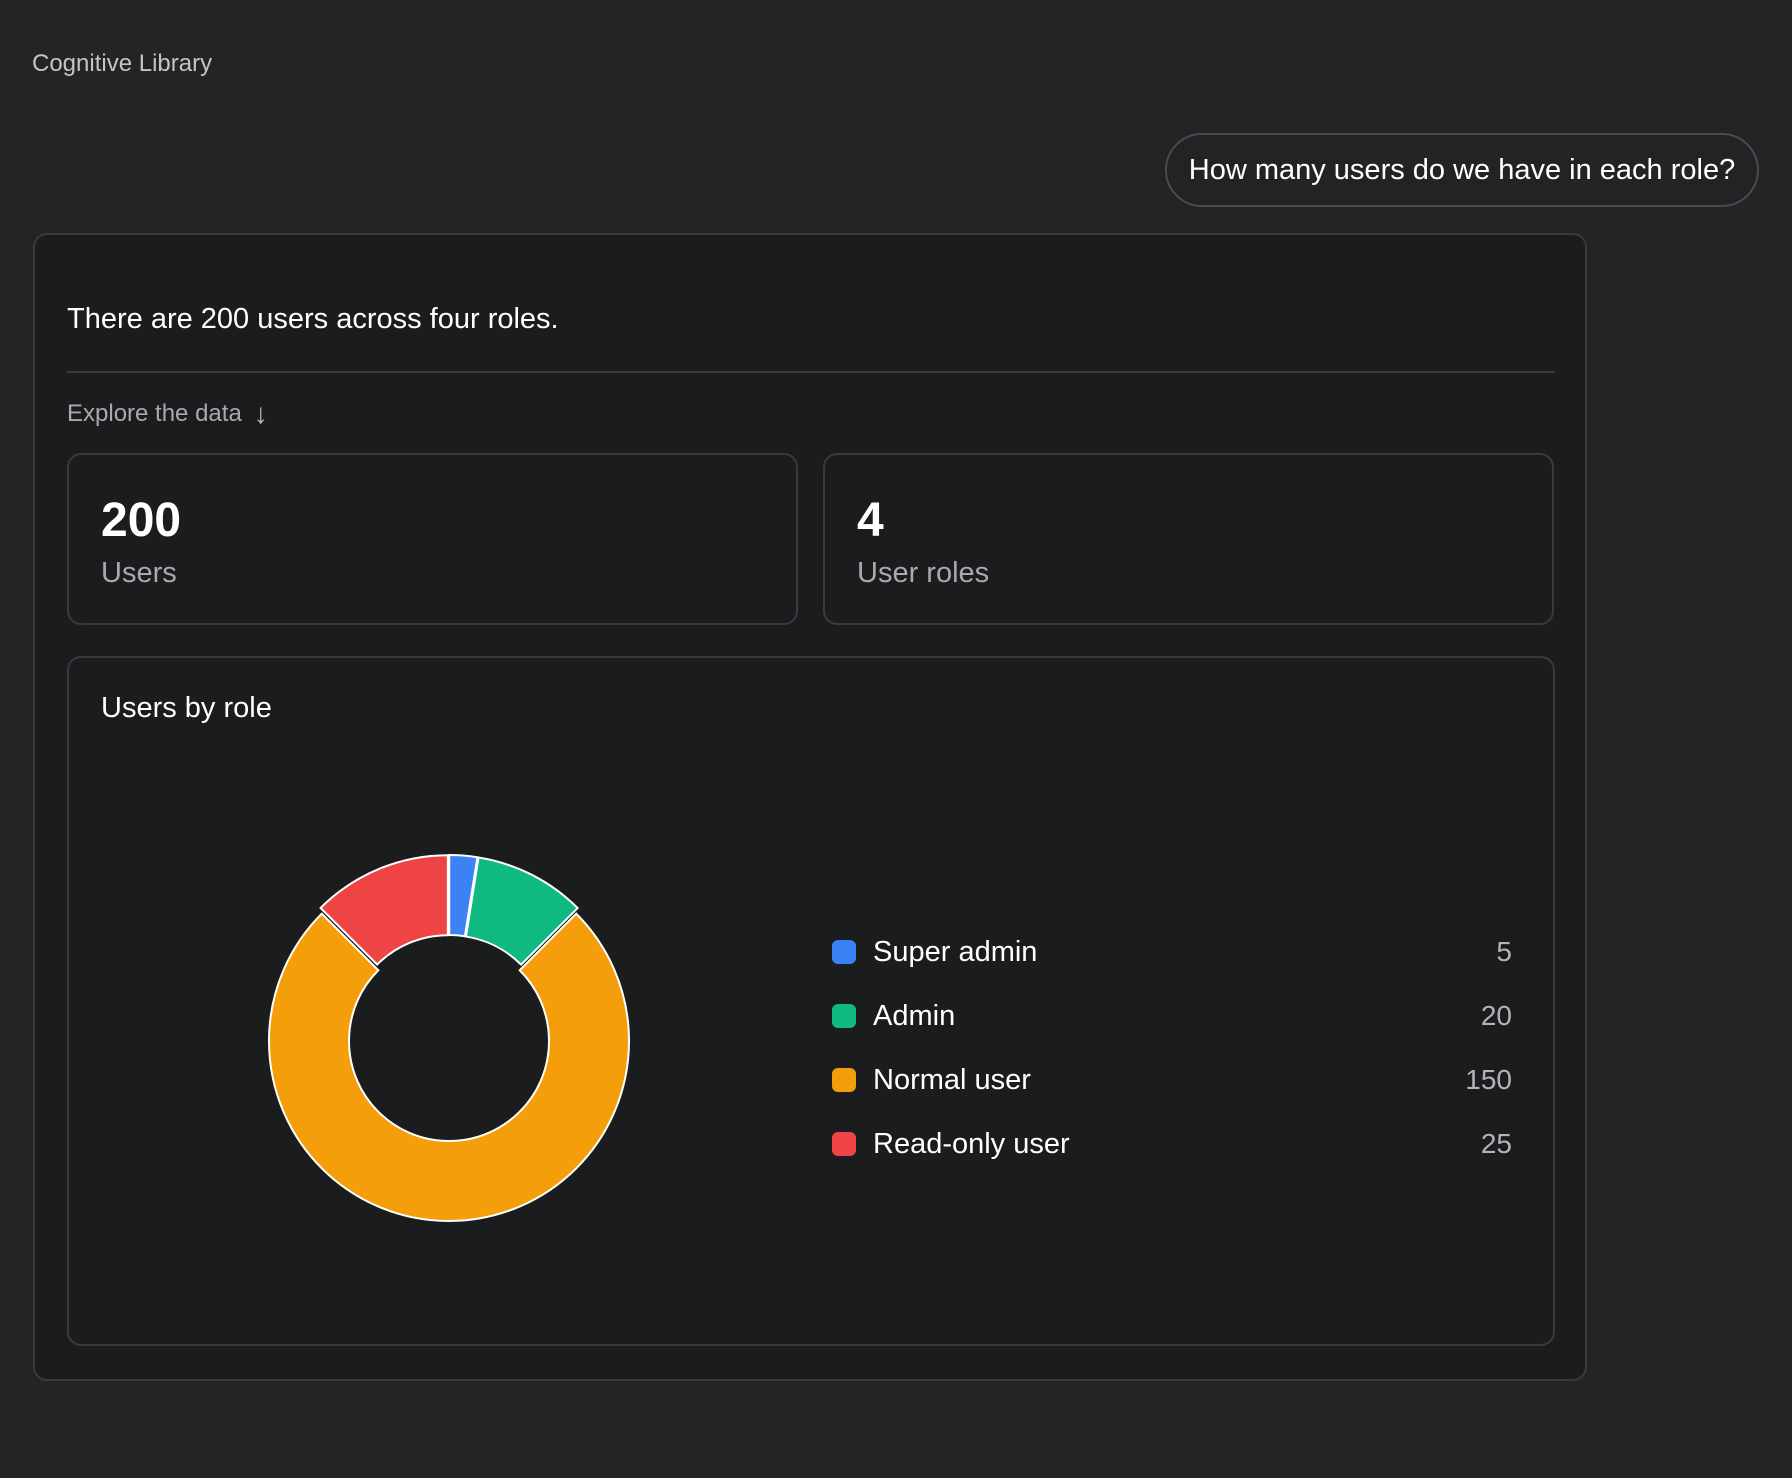  Describe the element at coordinates (1172, 1016) in the screenshot. I see `legend-item-admin: Admin 20` at that location.